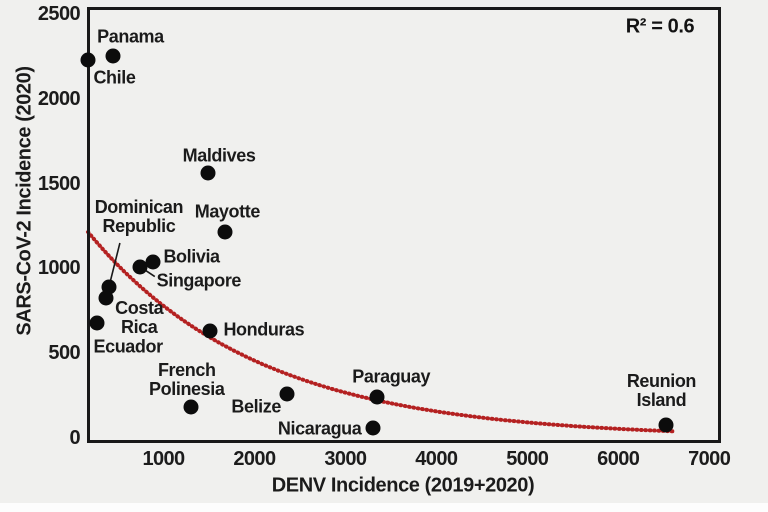 This screenshot has width=768, height=512. What do you see at coordinates (139, 317) in the screenshot?
I see `point-label-costa-rica: Costa Rica` at bounding box center [139, 317].